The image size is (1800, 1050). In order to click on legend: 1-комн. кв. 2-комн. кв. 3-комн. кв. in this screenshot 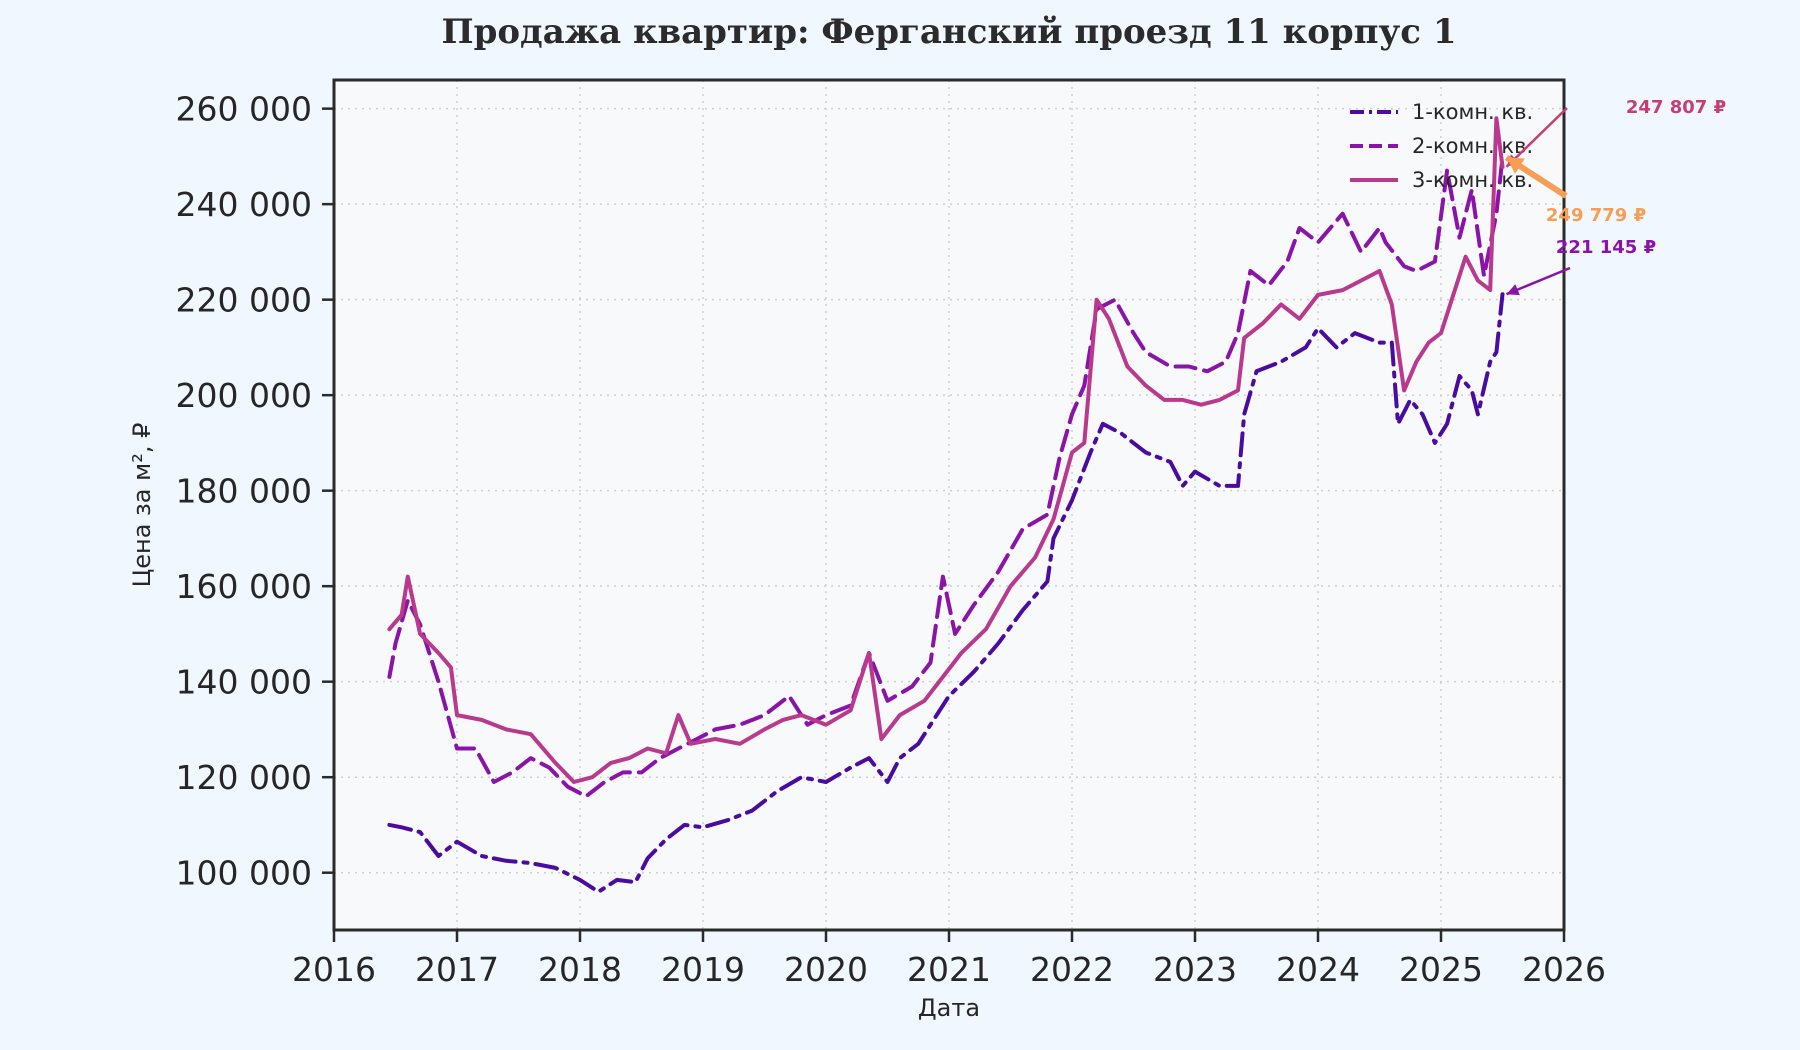, I will do `click(1441, 146)`.